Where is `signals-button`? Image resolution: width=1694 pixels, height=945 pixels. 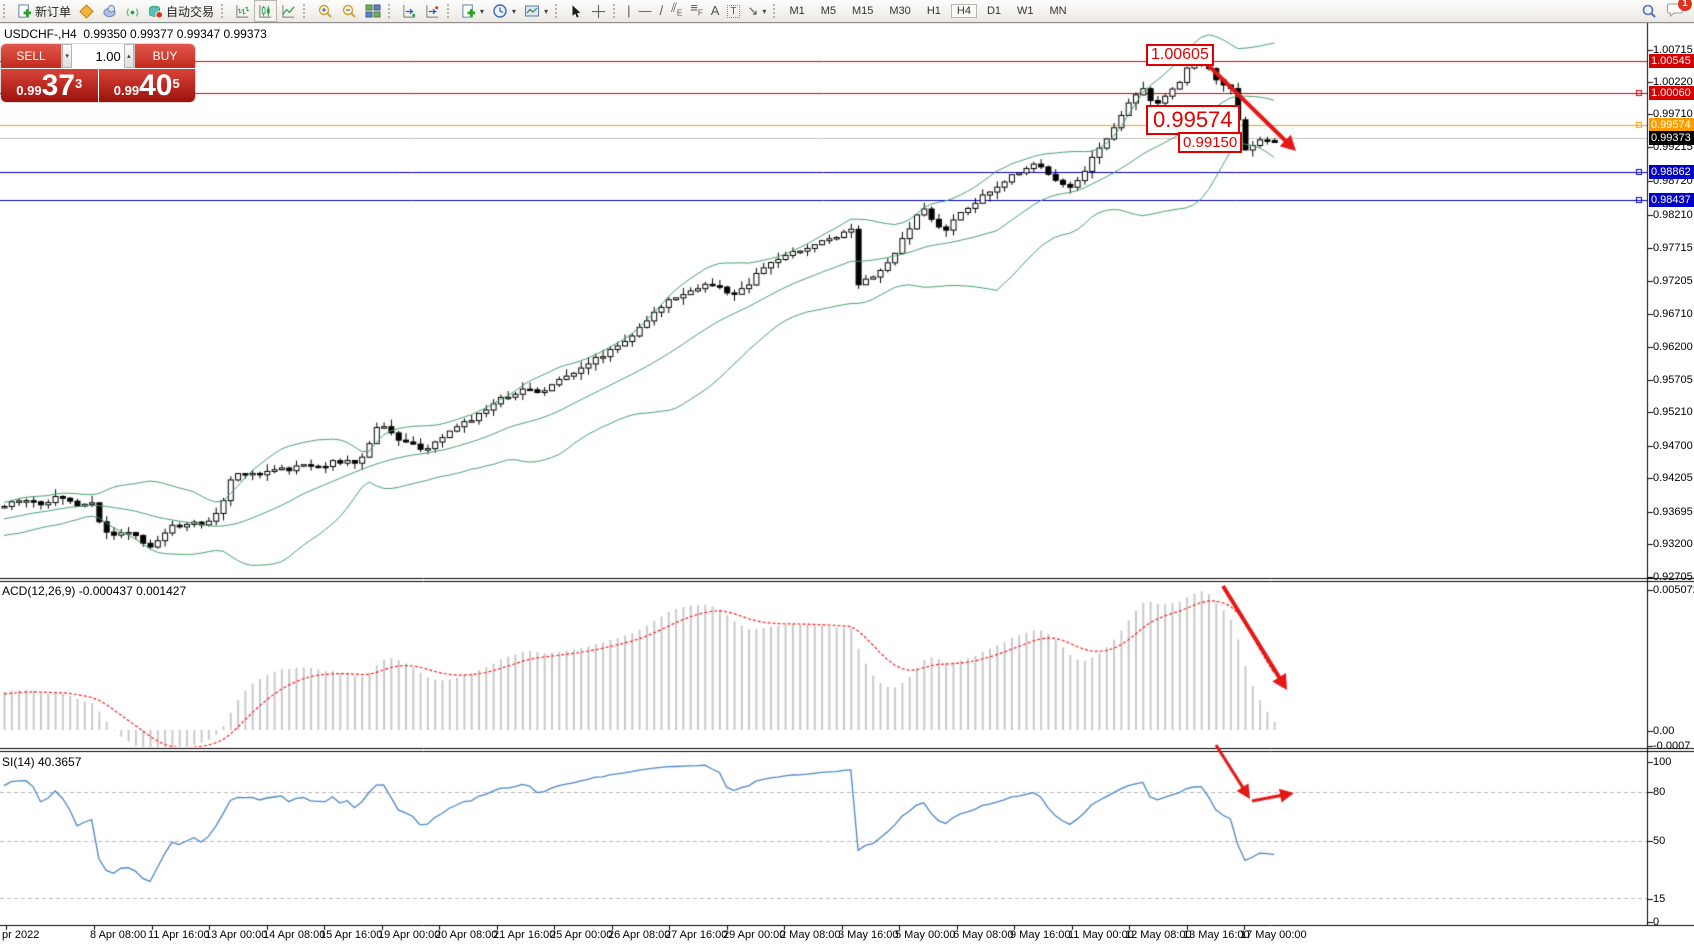 signals-button is located at coordinates (132, 11).